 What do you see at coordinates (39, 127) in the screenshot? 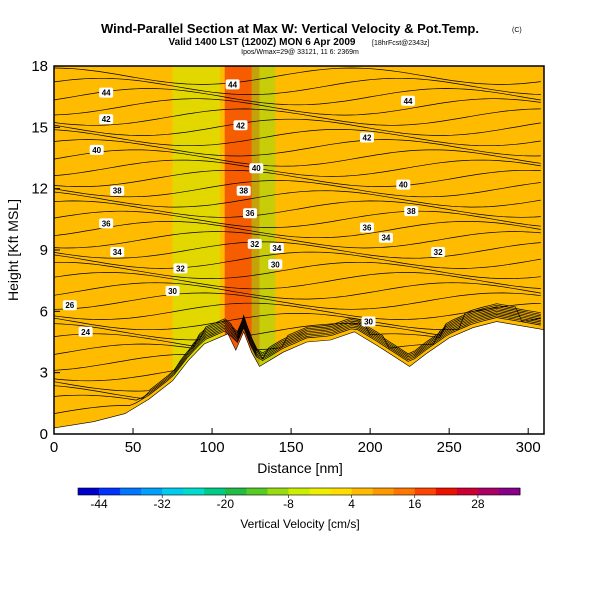
I see `y-tick-label: 15` at bounding box center [39, 127].